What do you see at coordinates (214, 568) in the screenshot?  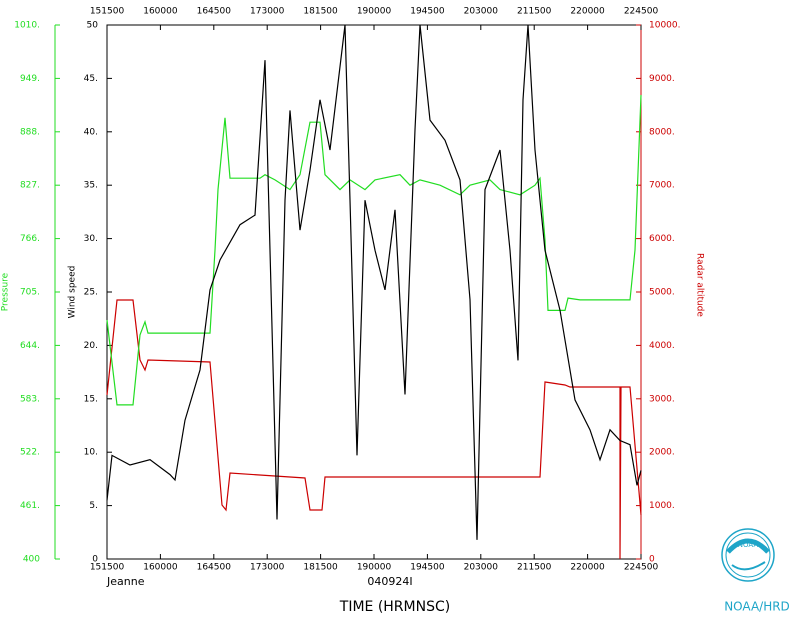 I see `x-tick-label: 164500` at bounding box center [214, 568].